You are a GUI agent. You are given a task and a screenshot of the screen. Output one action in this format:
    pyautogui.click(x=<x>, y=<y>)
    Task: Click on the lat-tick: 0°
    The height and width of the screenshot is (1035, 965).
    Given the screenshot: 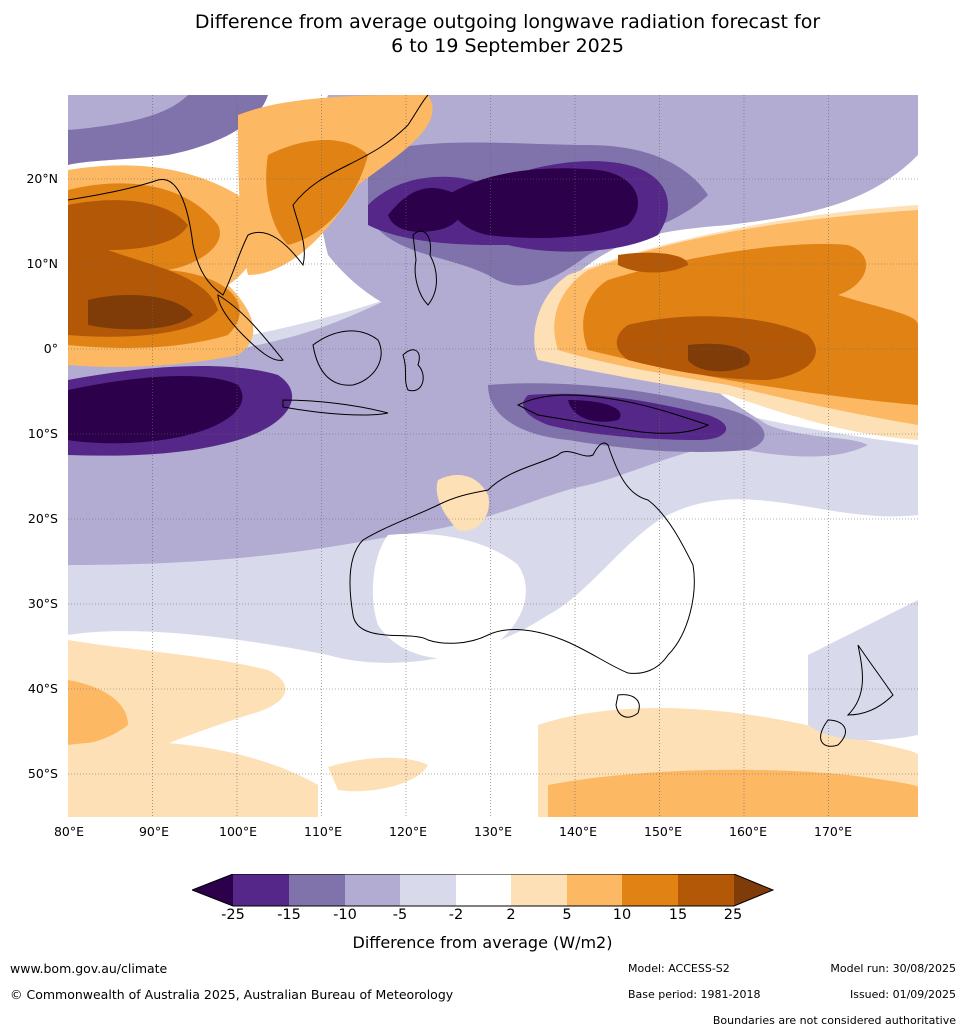 What is the action you would take?
    pyautogui.click(x=50, y=348)
    